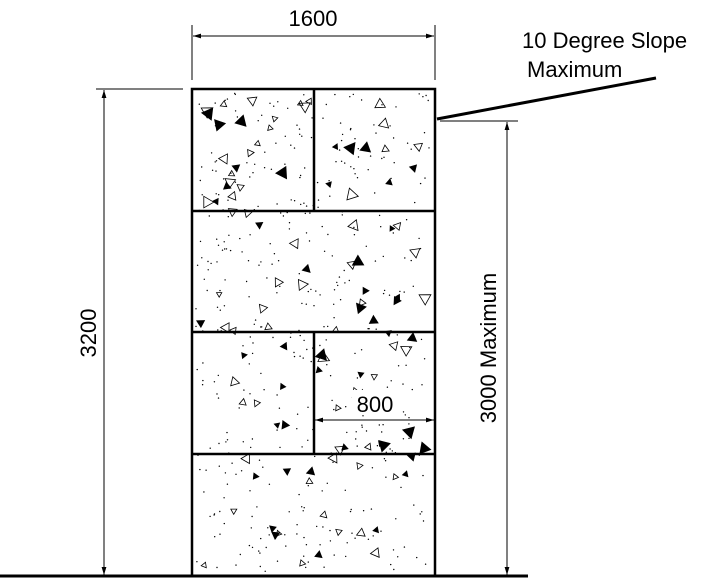 The image size is (725, 578). I want to click on inner-width-label-bg, so click(375, 402).